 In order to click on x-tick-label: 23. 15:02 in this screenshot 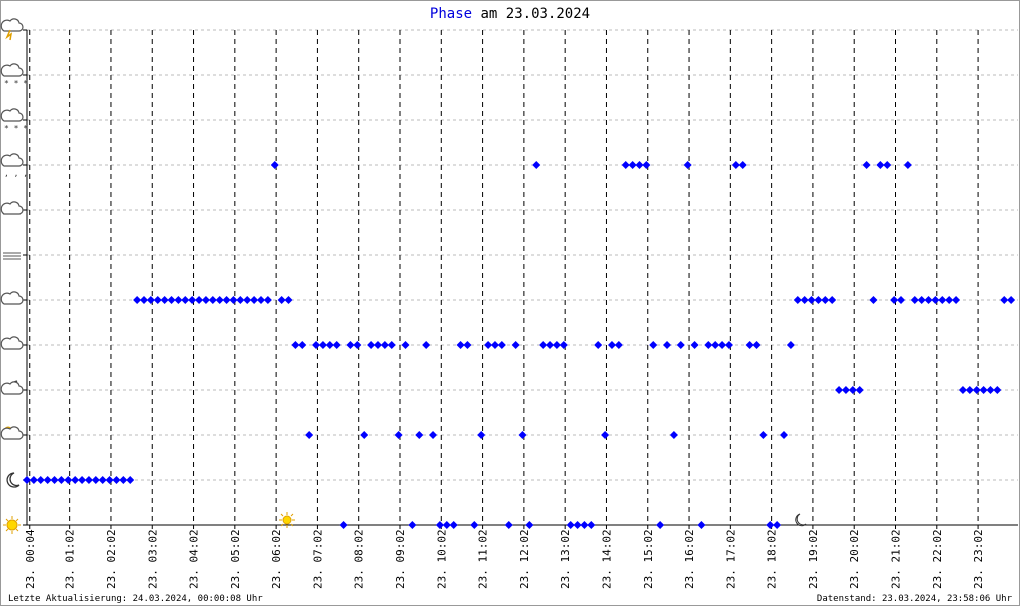, I will do `click(648, 559)`.